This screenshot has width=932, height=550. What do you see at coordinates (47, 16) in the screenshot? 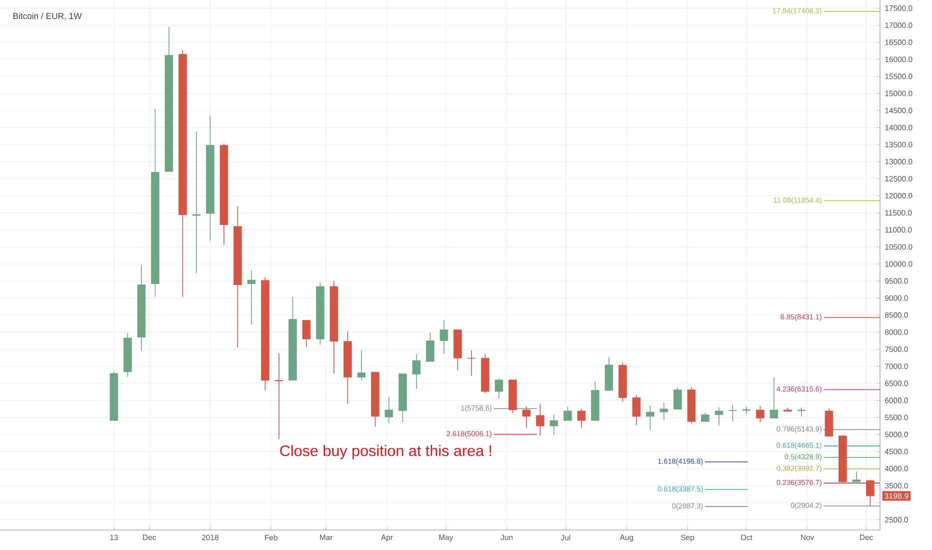
I see `text: Bitcoin / EUR, 1W` at bounding box center [47, 16].